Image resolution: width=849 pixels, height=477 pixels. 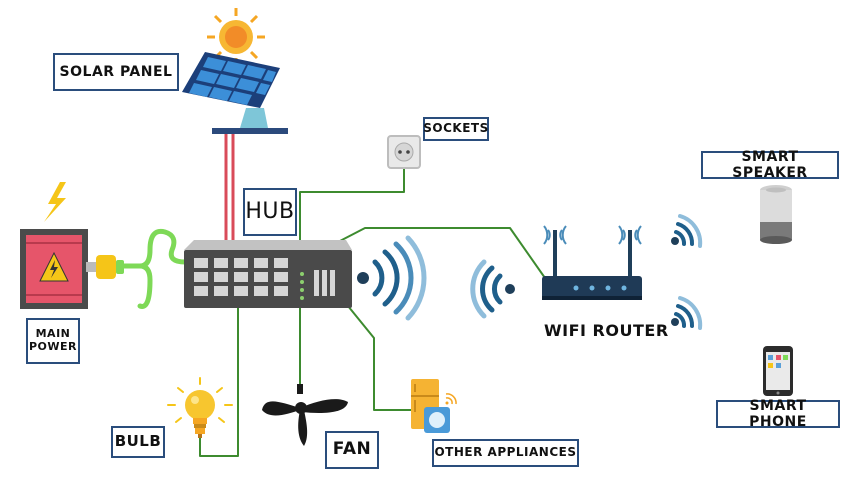 What do you see at coordinates (54, 269) in the screenshot?
I see `power-box-icon` at bounding box center [54, 269].